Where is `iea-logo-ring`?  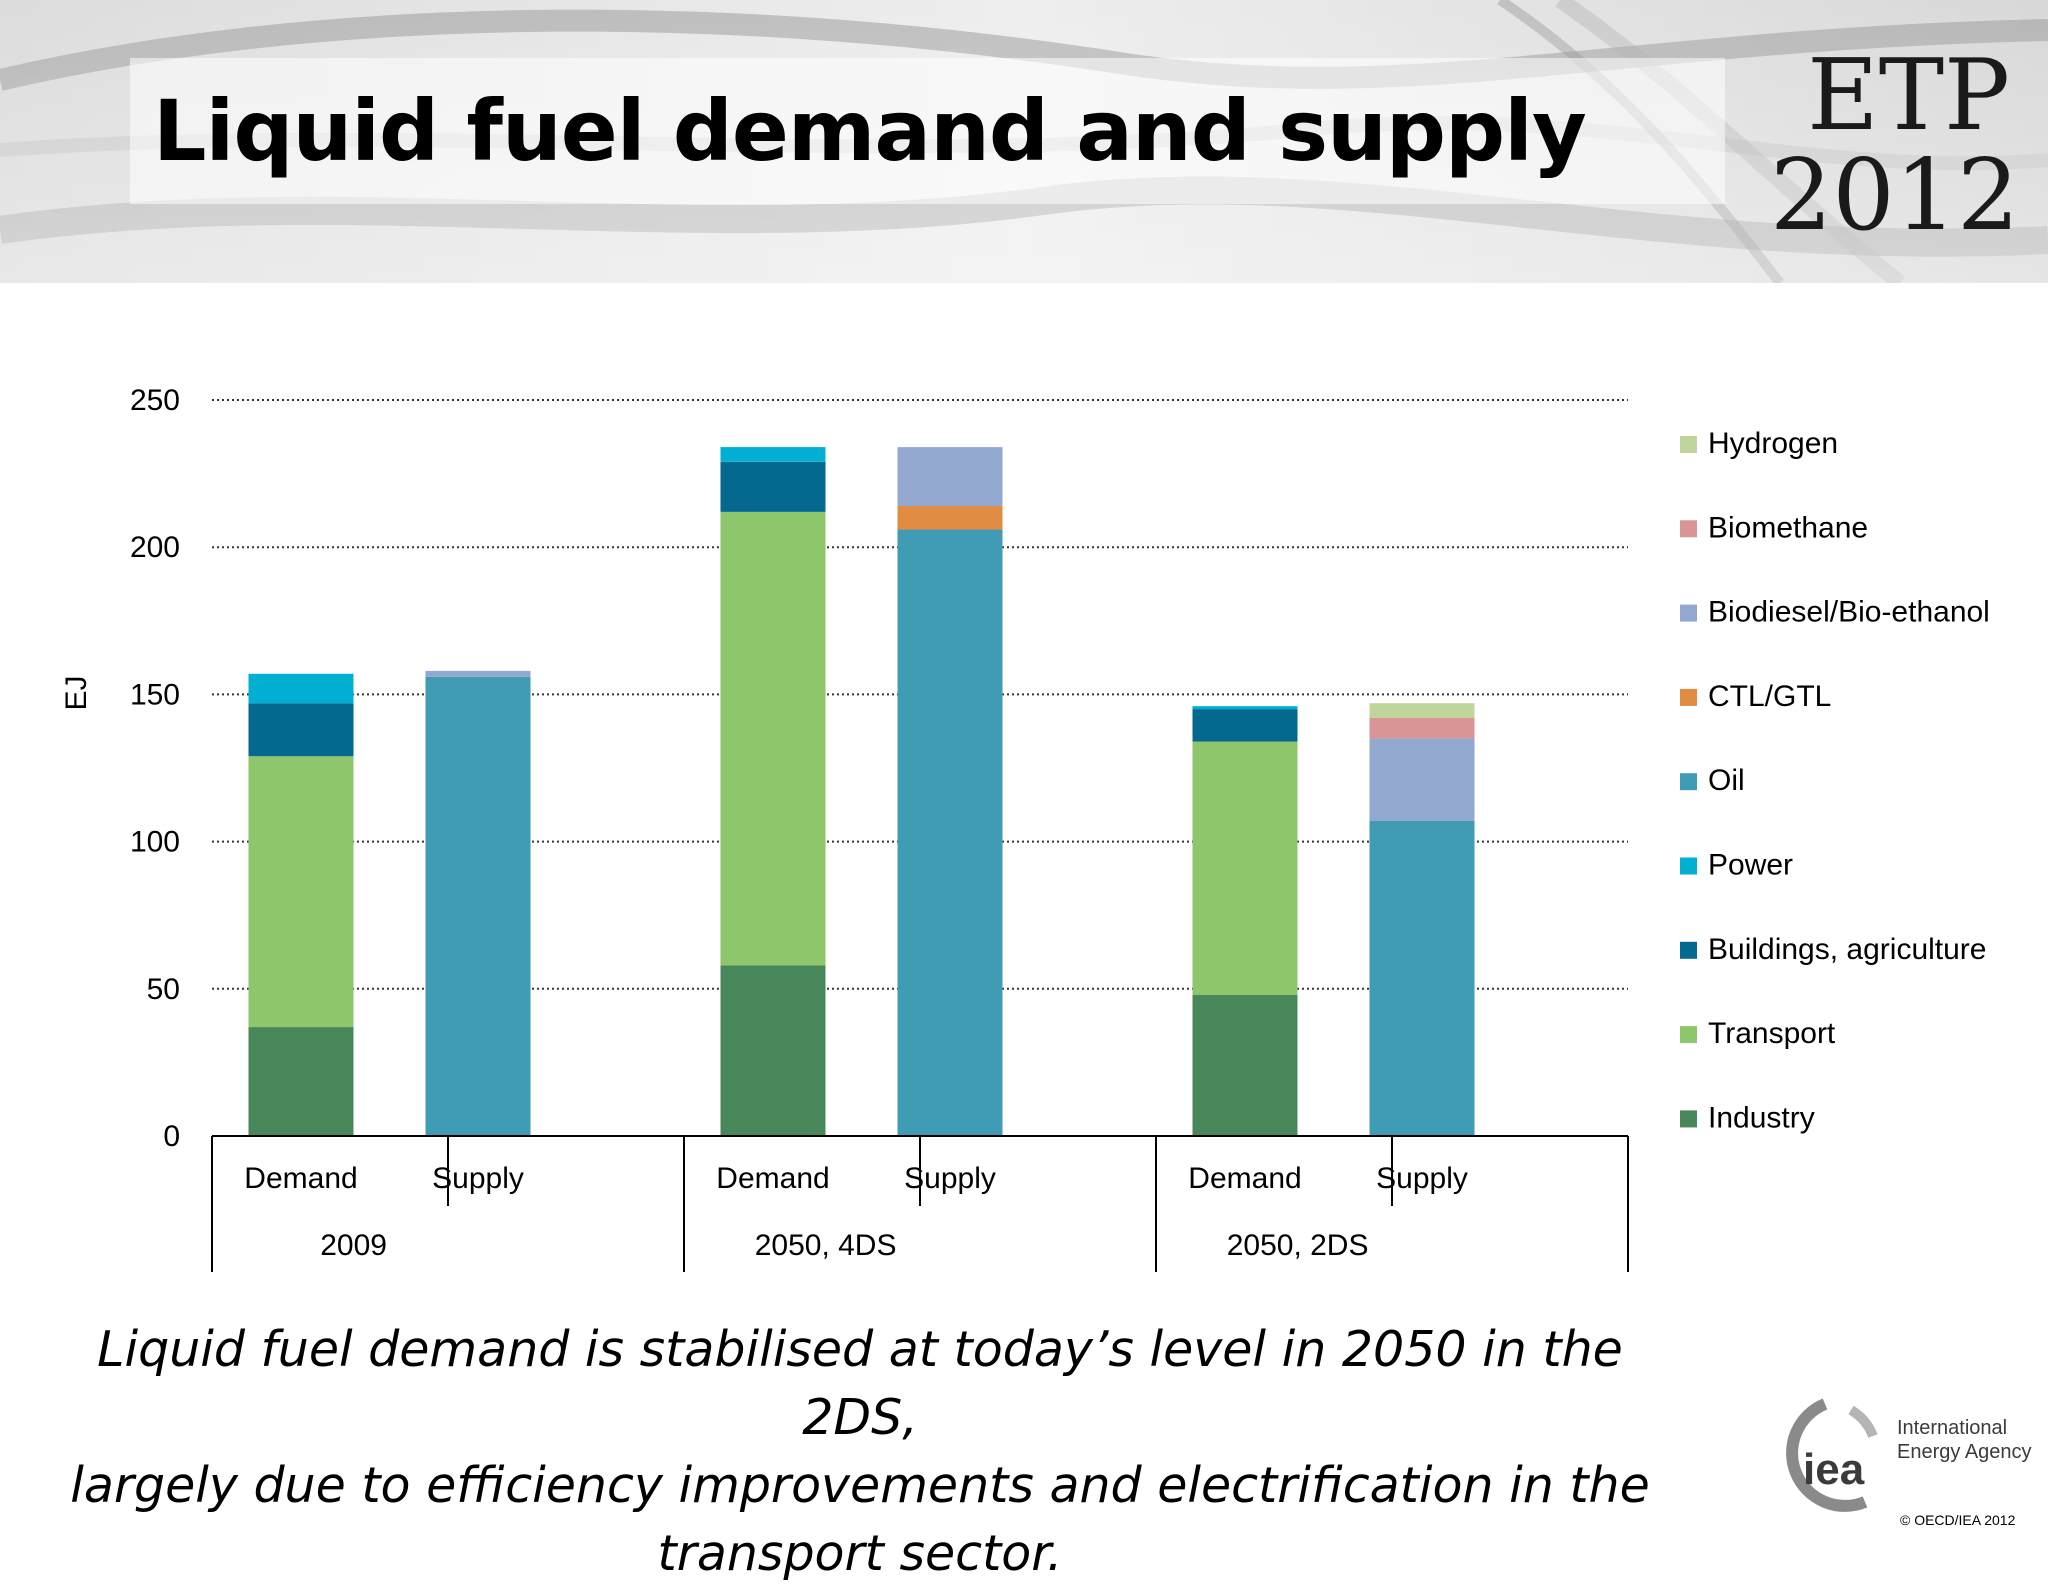
iea-logo-ring is located at coordinates (1827, 1455).